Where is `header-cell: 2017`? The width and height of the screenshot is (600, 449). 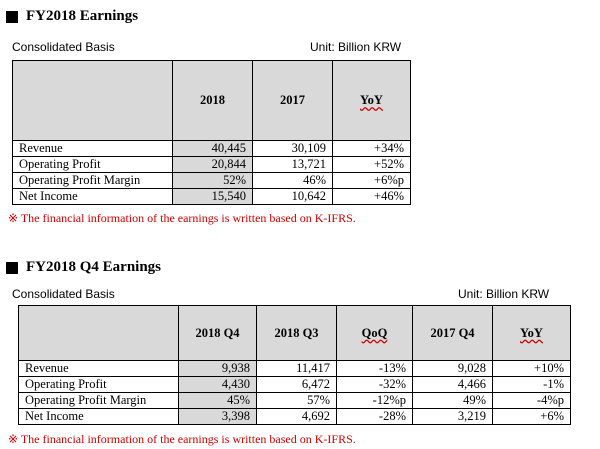
header-cell: 2017 is located at coordinates (292, 100).